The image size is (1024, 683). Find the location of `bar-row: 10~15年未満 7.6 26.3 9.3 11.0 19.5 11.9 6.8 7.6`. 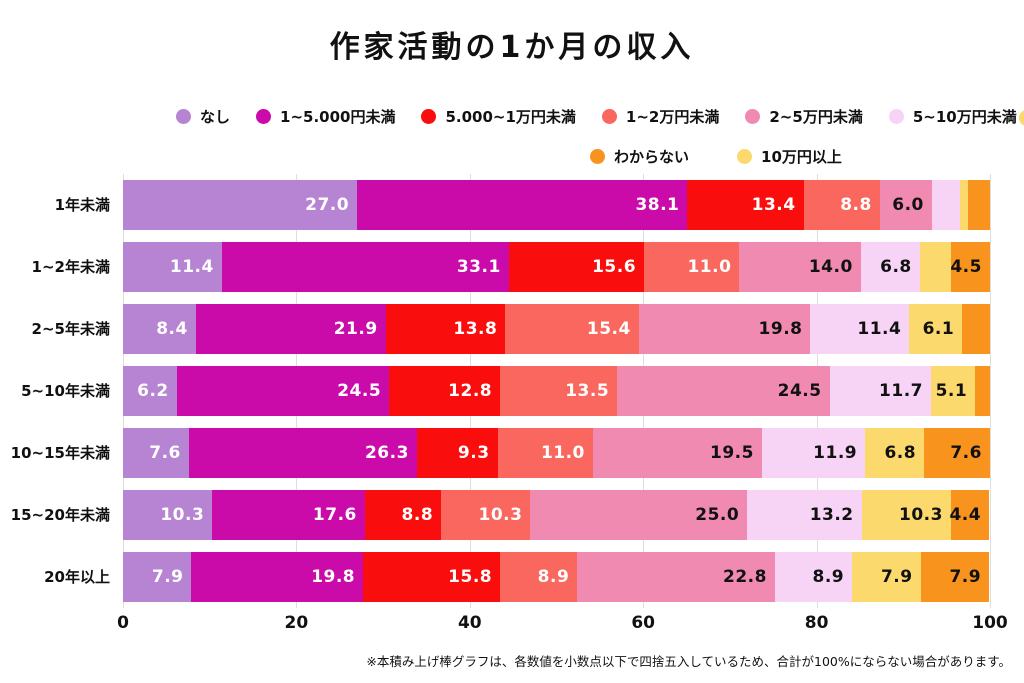

bar-row: 10~15年未満 7.6 26.3 9.3 11.0 19.5 11.9 6.8 7.6 is located at coordinates (495, 453).